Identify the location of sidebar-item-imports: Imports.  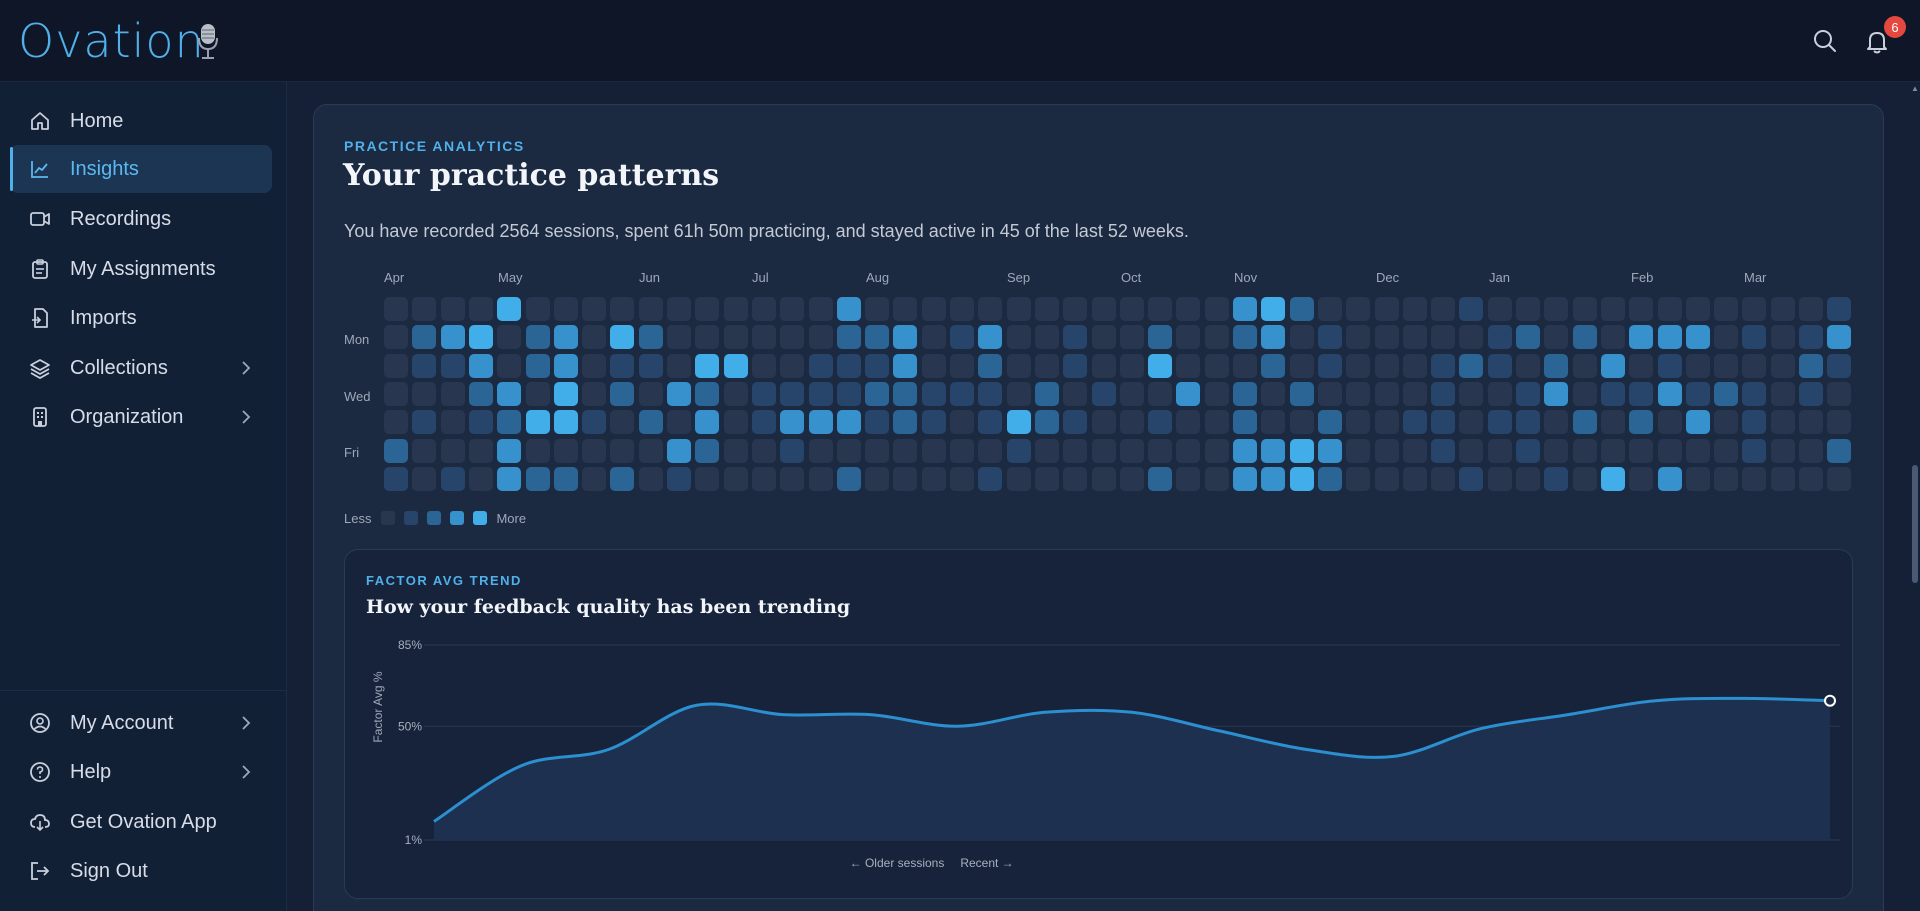
(141, 318).